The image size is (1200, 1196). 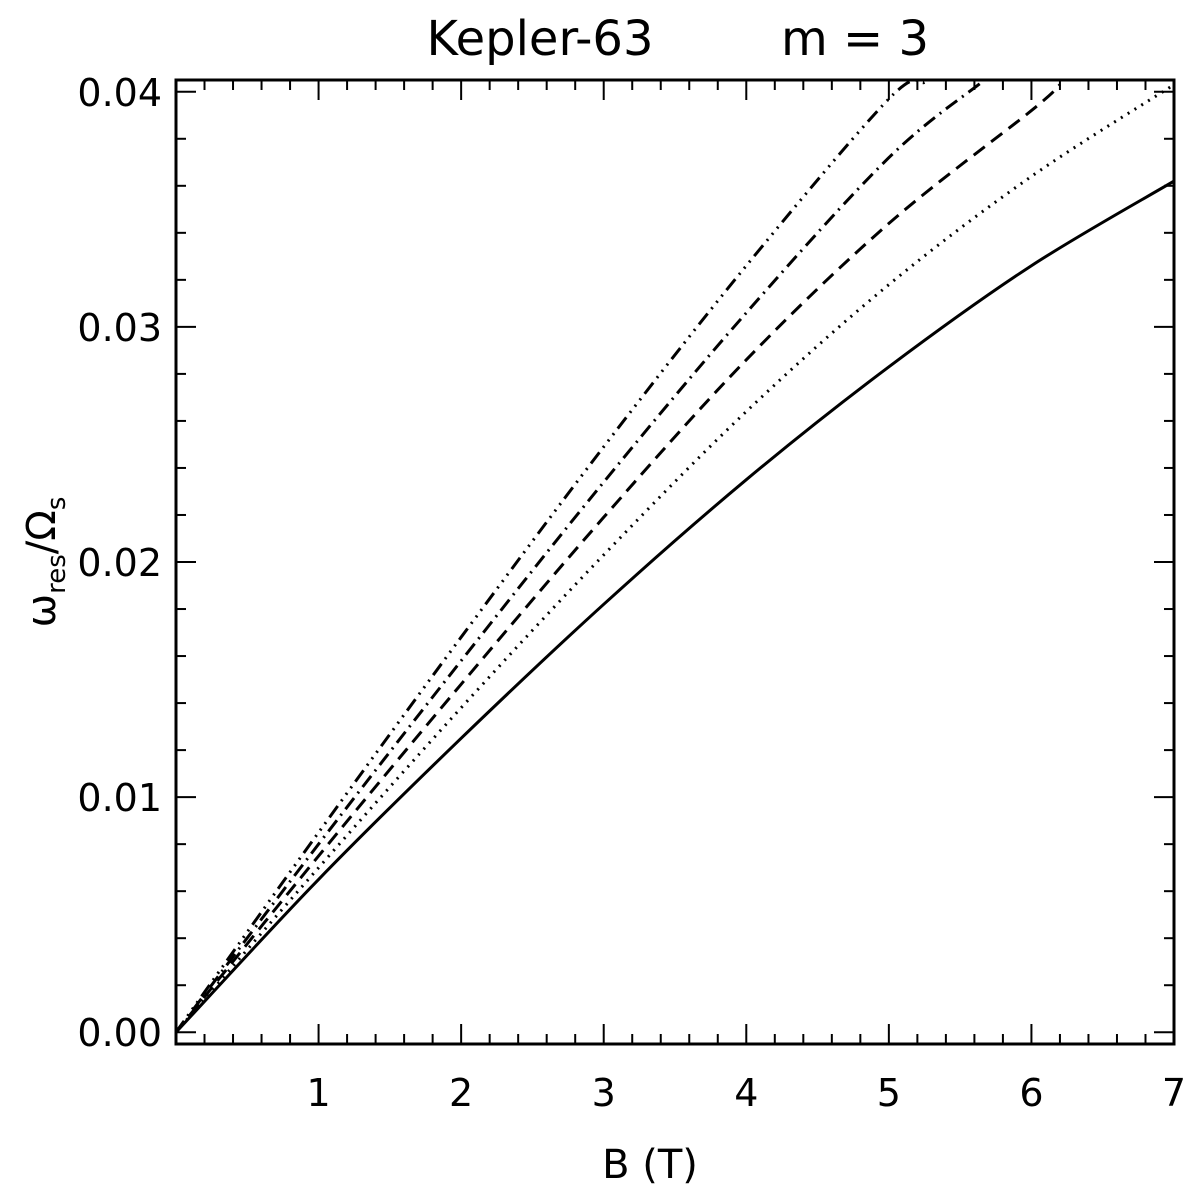 What do you see at coordinates (57, 504) in the screenshot?
I see `y-axis-label-sub-s: s` at bounding box center [57, 504].